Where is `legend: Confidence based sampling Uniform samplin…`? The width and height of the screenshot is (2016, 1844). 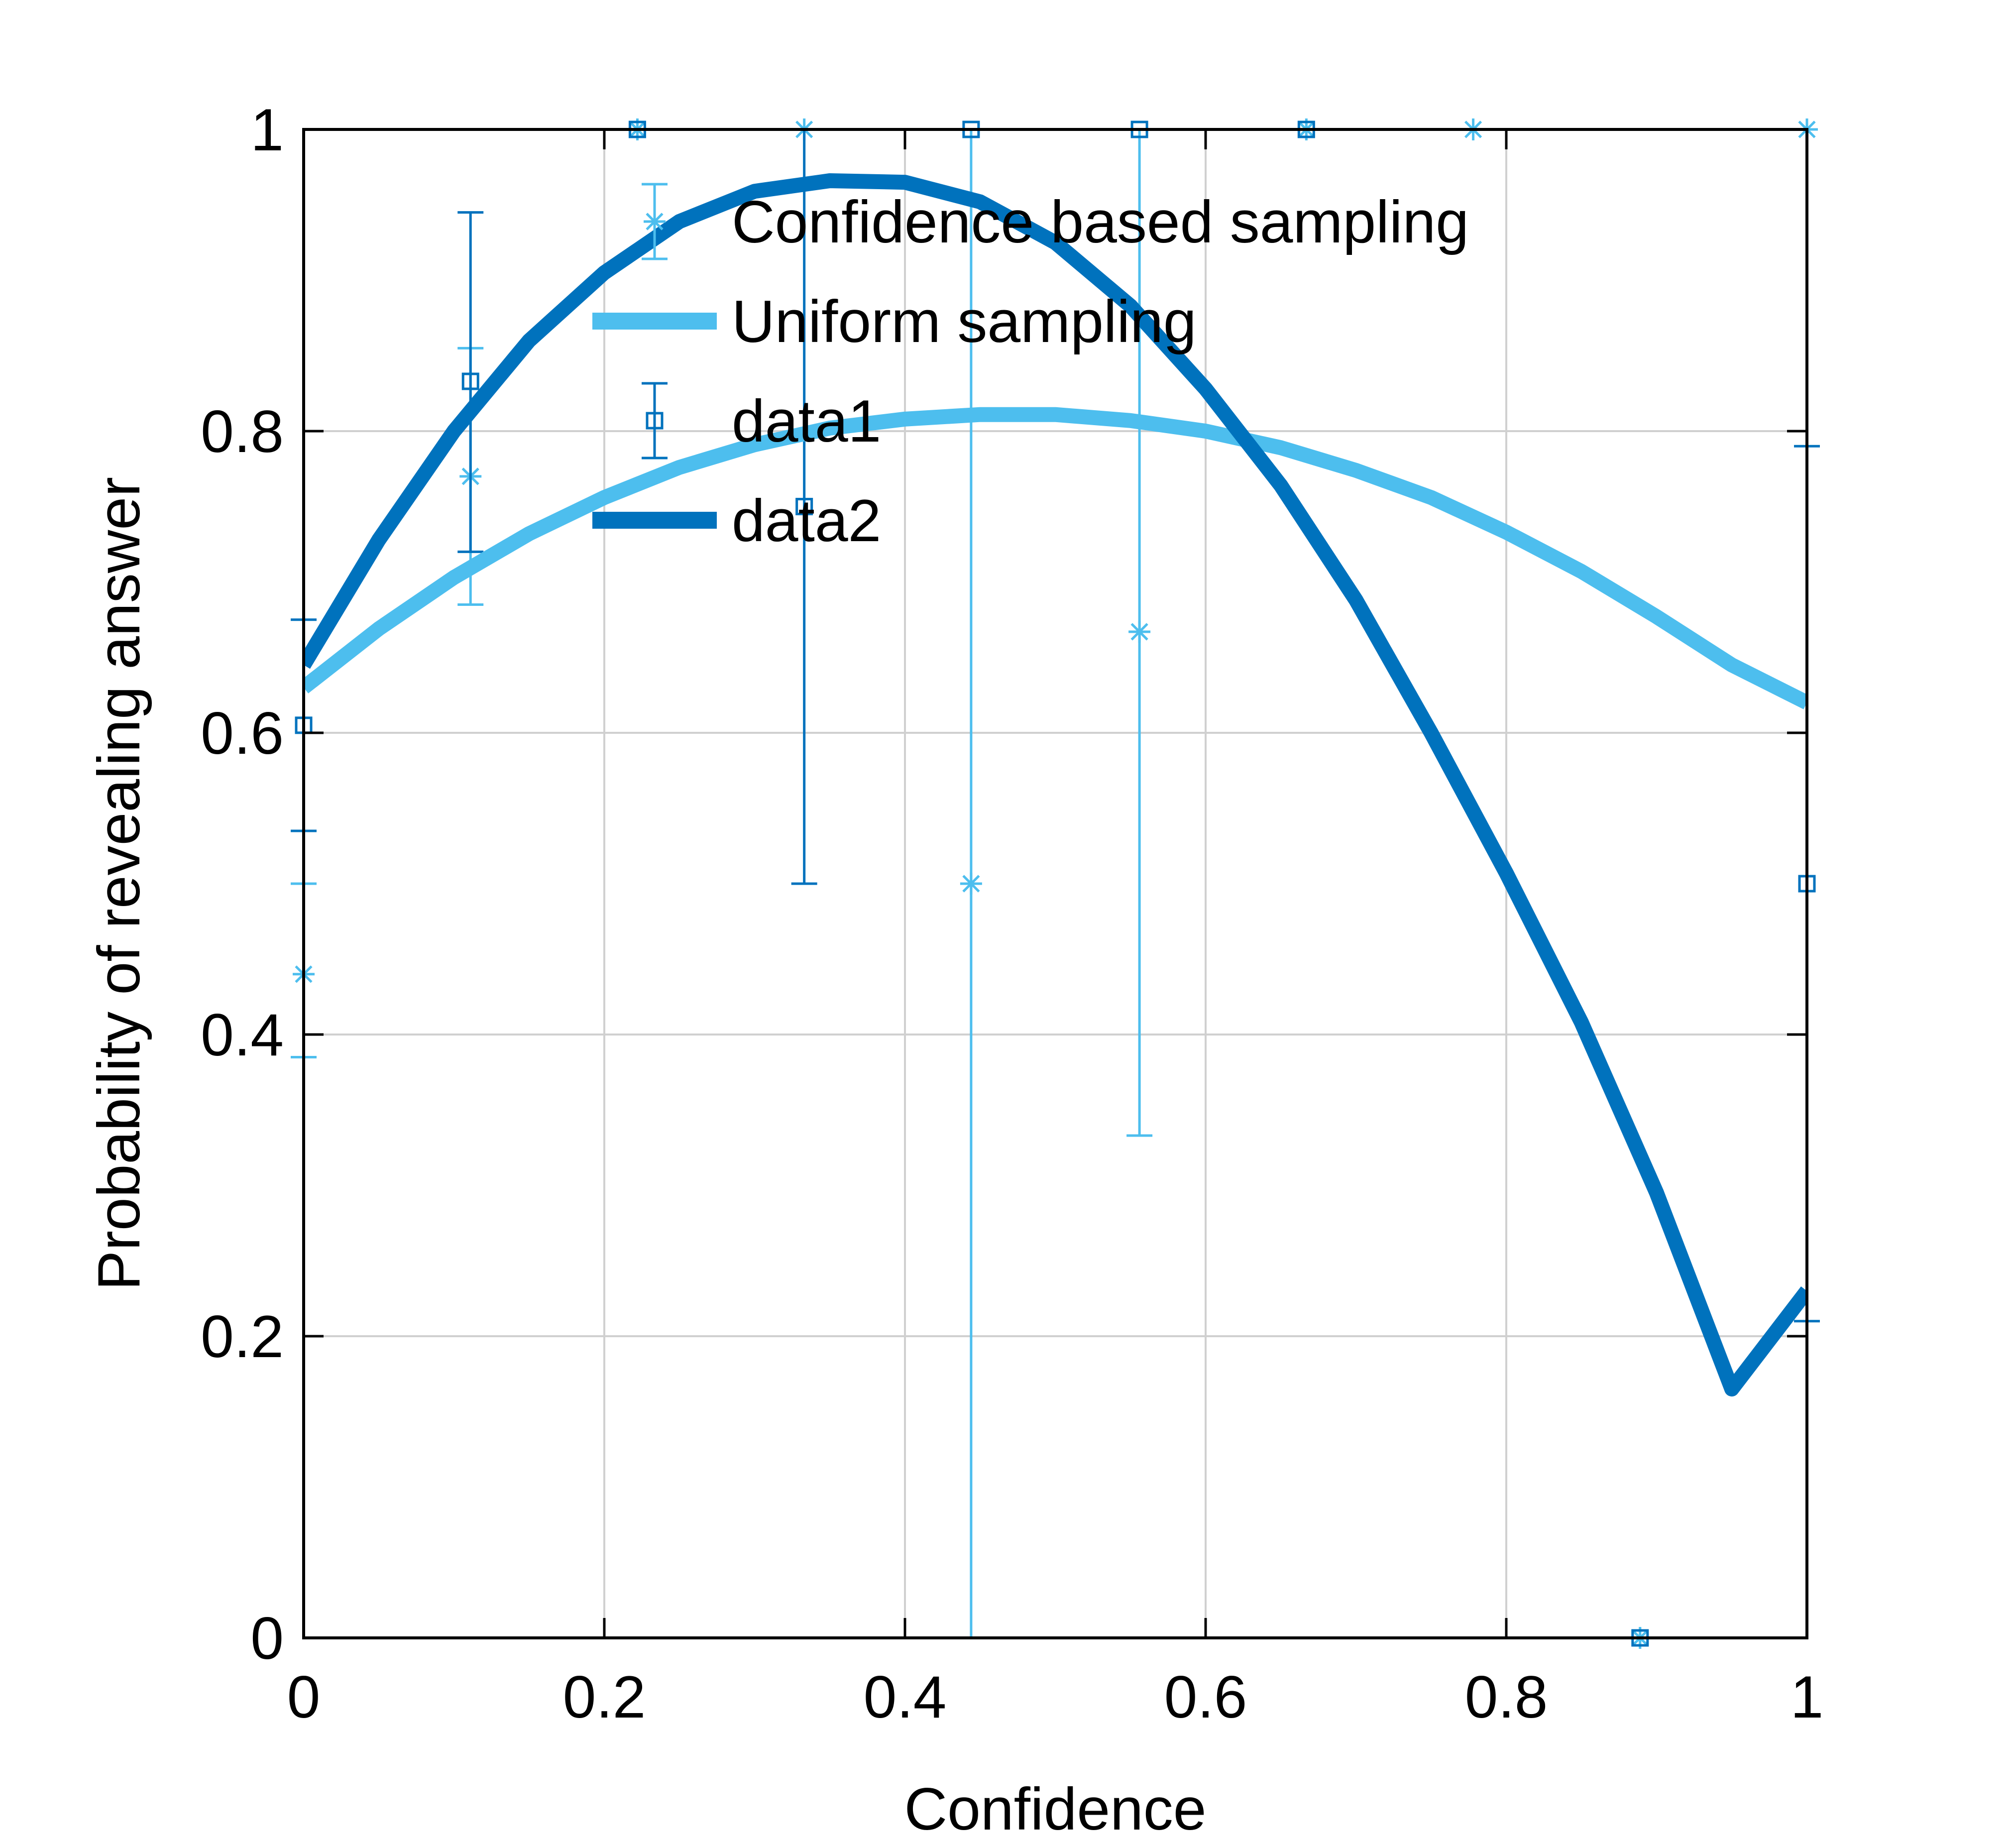
legend: Confidence based sampling Uniform samplin… is located at coordinates (1030, 368).